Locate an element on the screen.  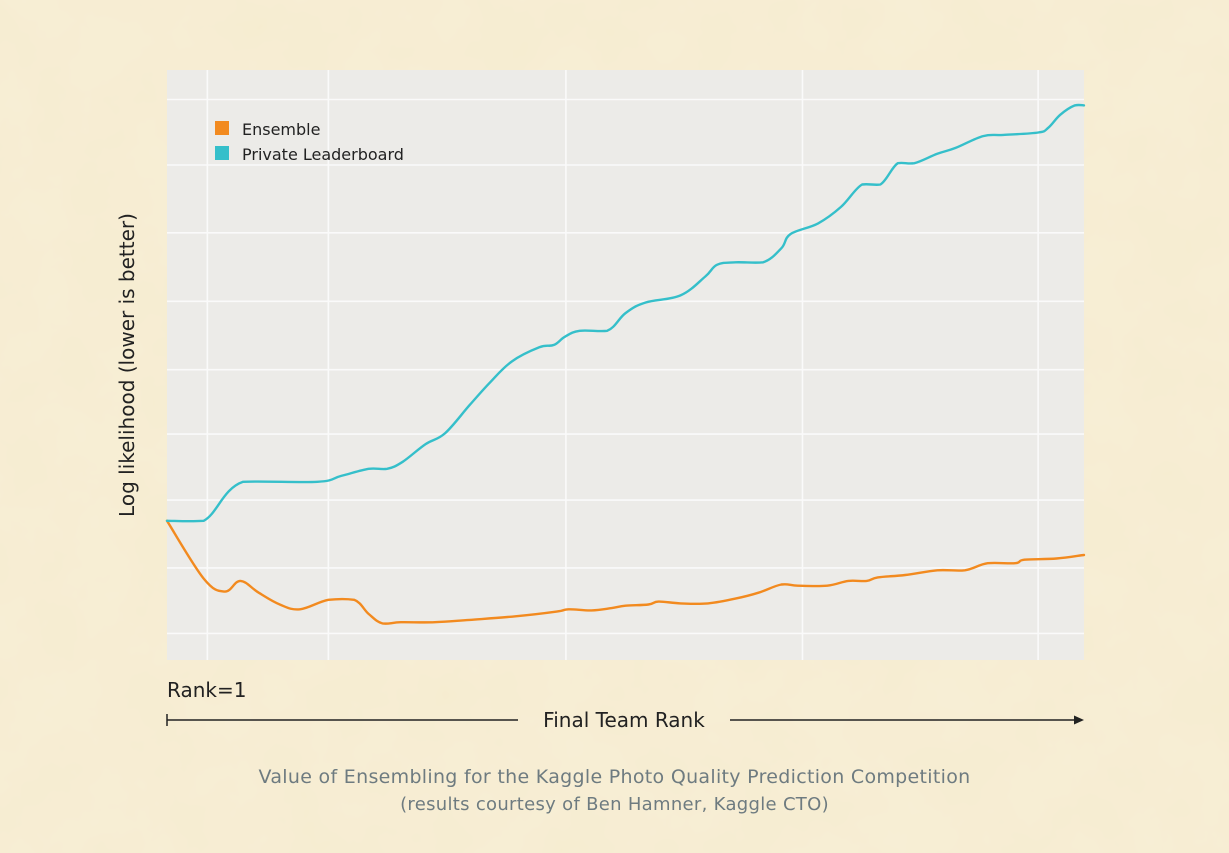
legend: Ensemble Private Leaderboard is located at coordinates (309, 142).